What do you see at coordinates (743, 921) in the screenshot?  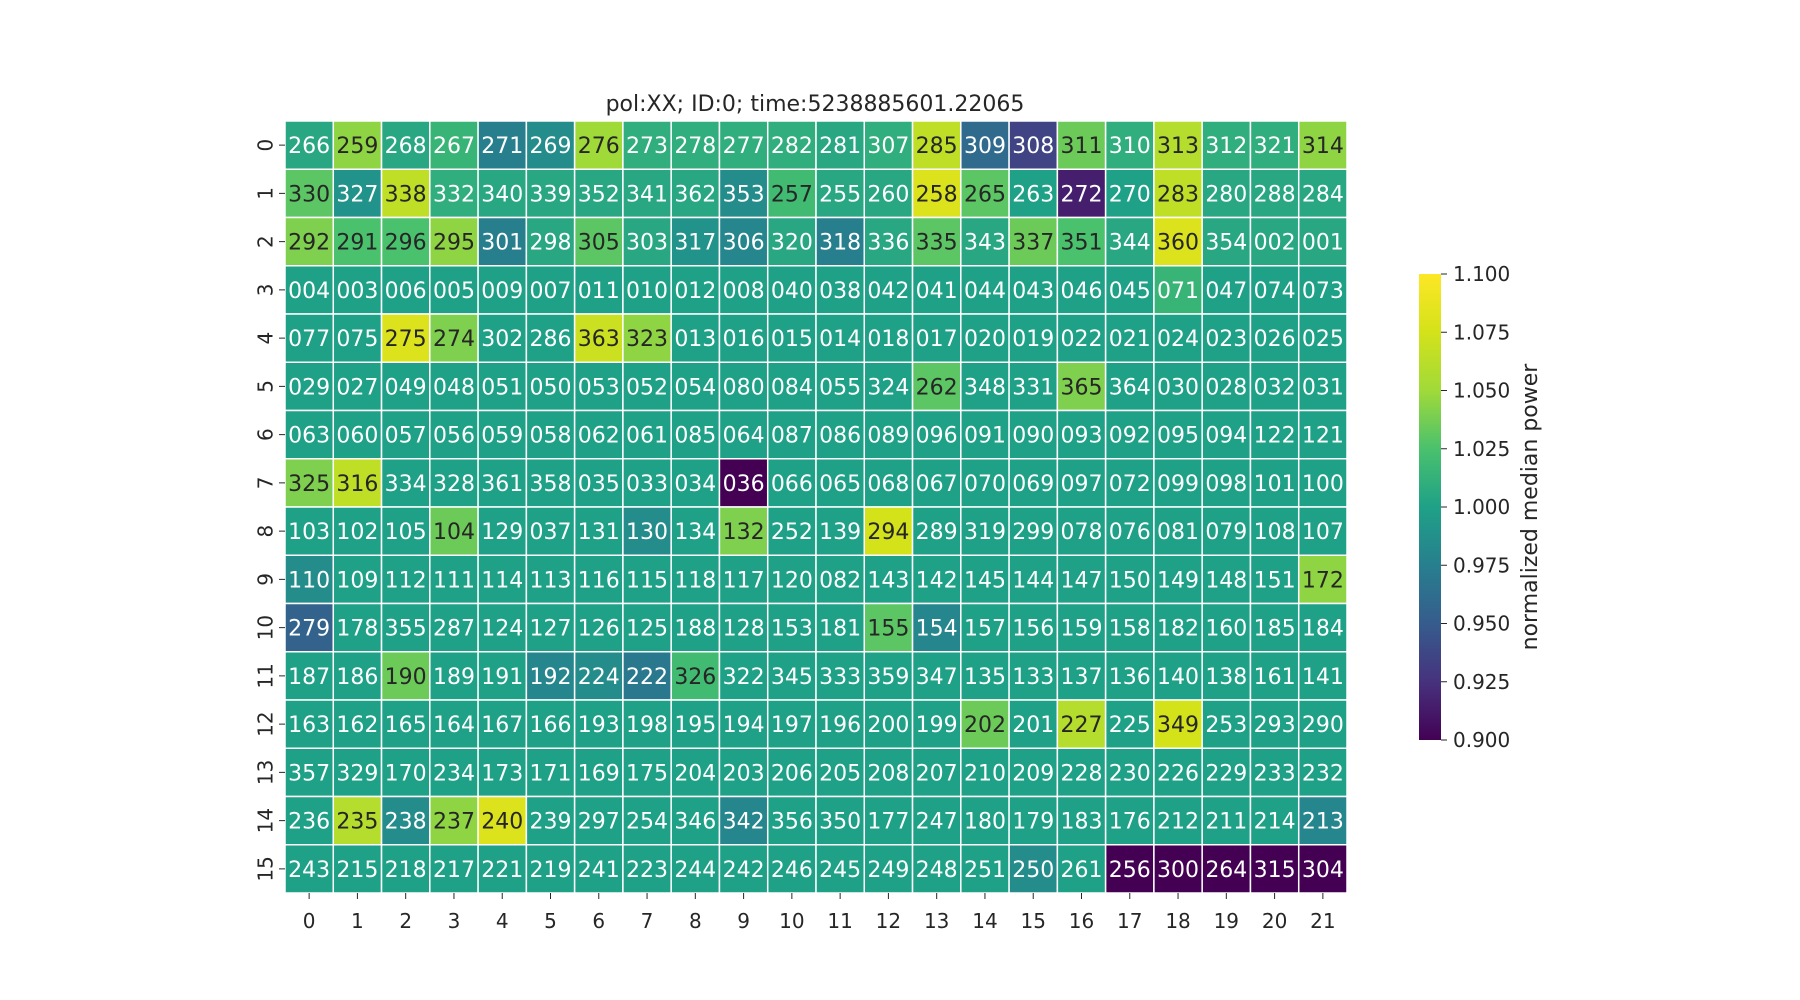 I see `x-tick-label: 9` at bounding box center [743, 921].